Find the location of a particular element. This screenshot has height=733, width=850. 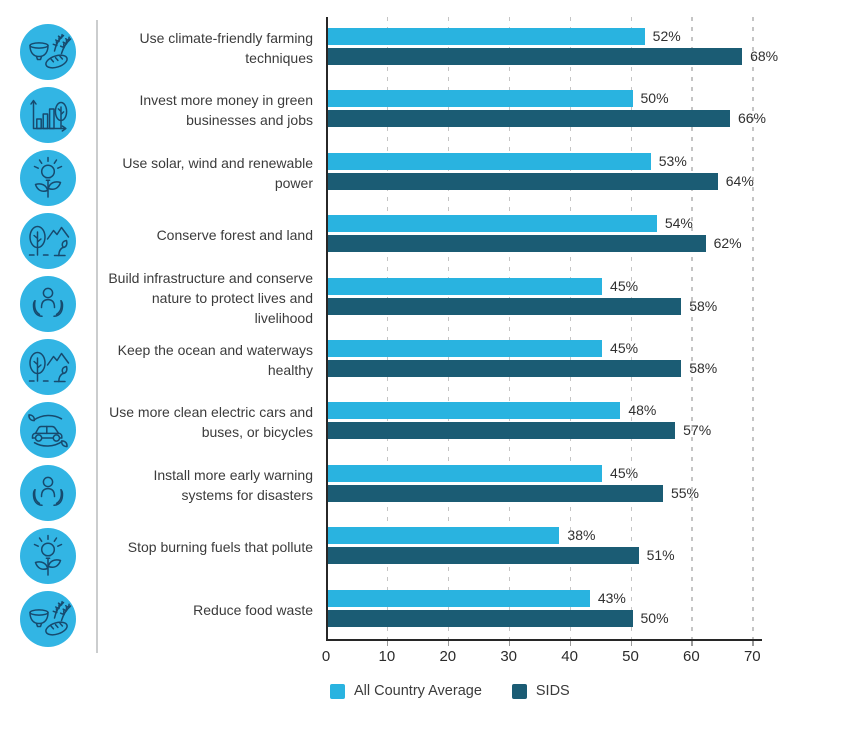

value-label: 48% is located at coordinates (642, 410).